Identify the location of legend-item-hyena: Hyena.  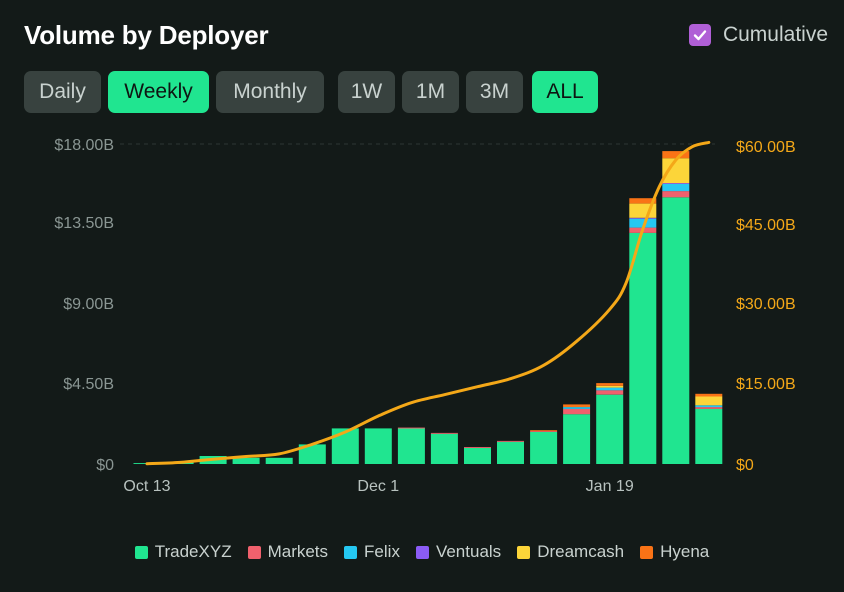
(674, 552).